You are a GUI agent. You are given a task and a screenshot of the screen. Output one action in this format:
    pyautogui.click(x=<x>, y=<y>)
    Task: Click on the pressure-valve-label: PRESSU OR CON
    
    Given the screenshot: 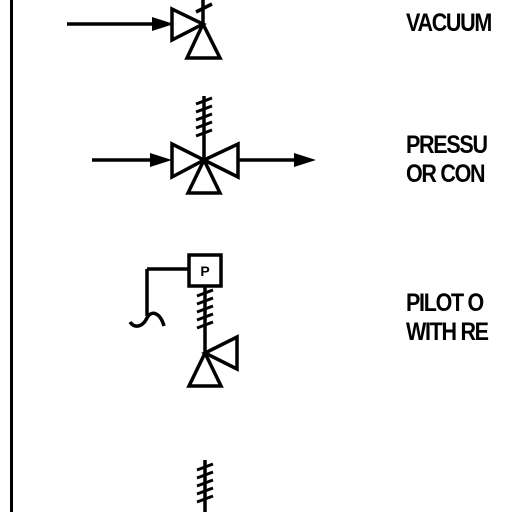 What is the action you would take?
    pyautogui.click(x=447, y=160)
    